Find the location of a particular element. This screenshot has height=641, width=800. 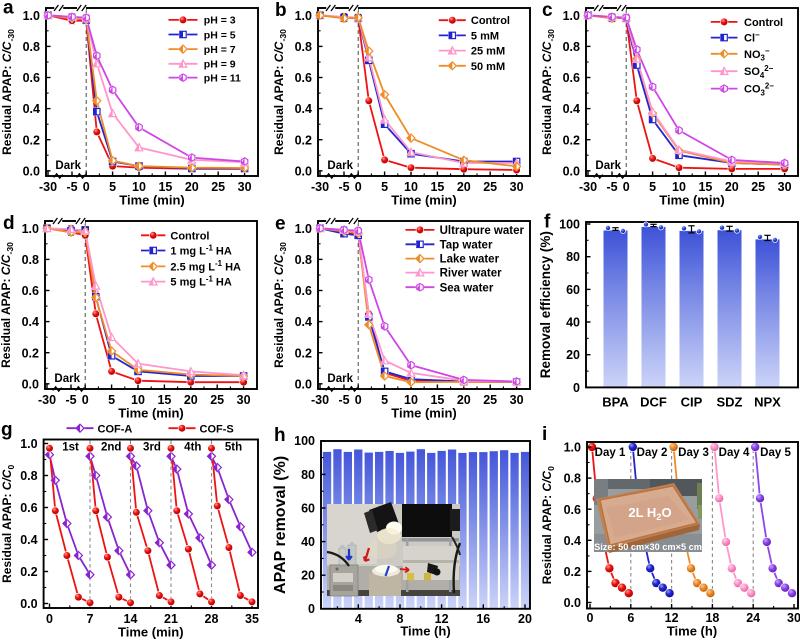

svg-text: pH = 7 is located at coordinates (220, 50).